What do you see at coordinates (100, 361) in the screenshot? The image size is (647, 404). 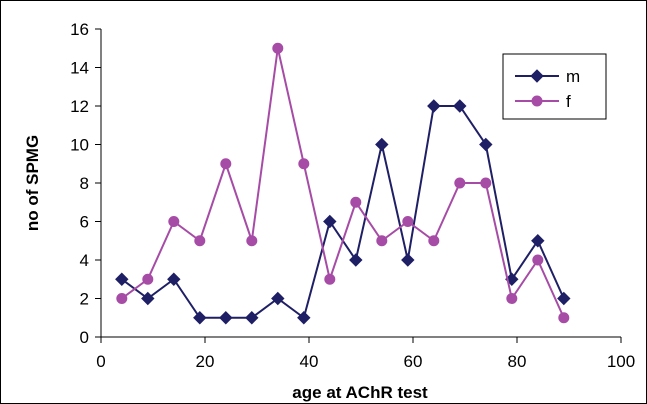 I see `x-tick-label: 0` at bounding box center [100, 361].